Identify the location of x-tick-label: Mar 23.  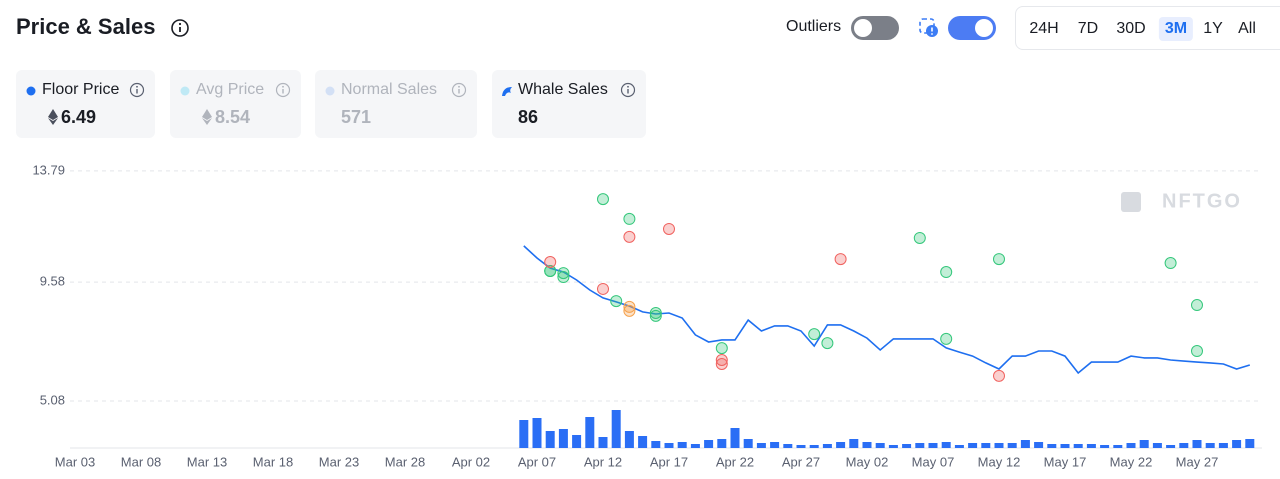
(339, 461).